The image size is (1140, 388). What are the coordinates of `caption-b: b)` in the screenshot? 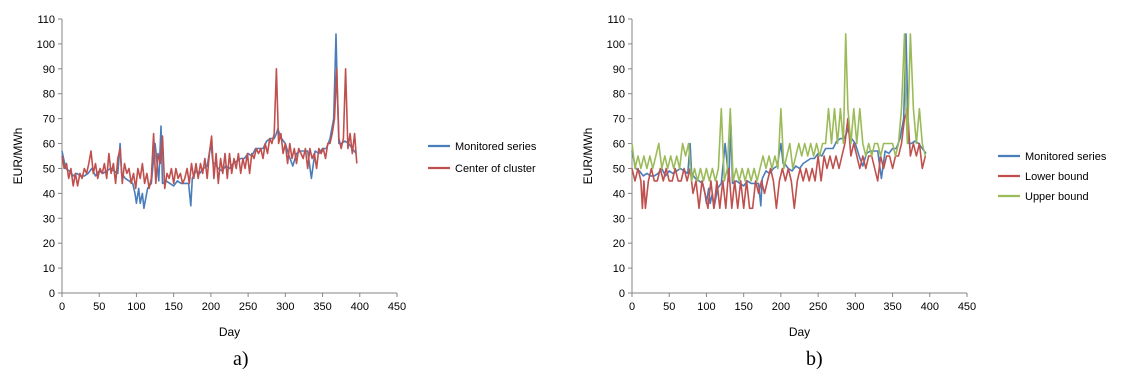 It's located at (814, 359).